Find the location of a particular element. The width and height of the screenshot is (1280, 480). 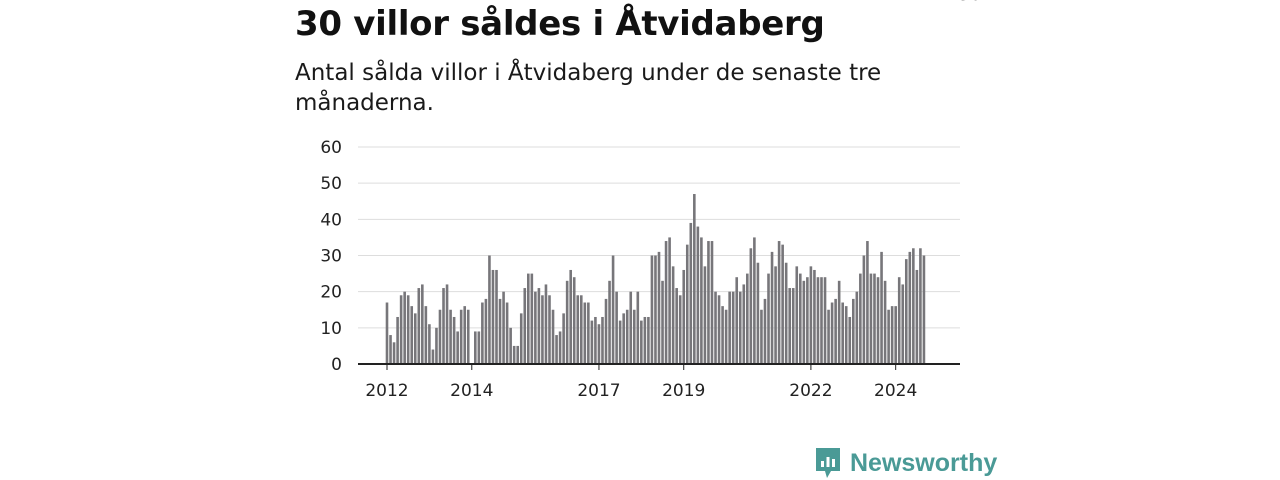

y-tick-label: 20 is located at coordinates (331, 293).